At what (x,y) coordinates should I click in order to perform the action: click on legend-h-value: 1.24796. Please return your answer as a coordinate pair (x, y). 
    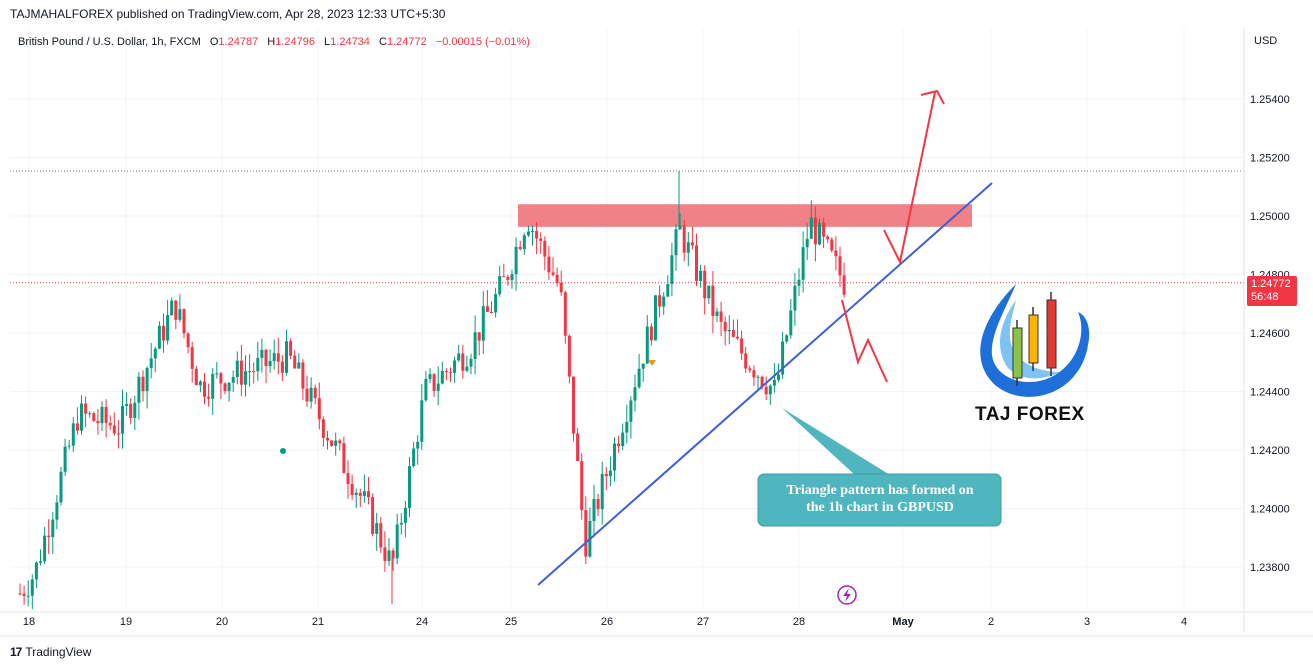
    Looking at the image, I should click on (295, 42).